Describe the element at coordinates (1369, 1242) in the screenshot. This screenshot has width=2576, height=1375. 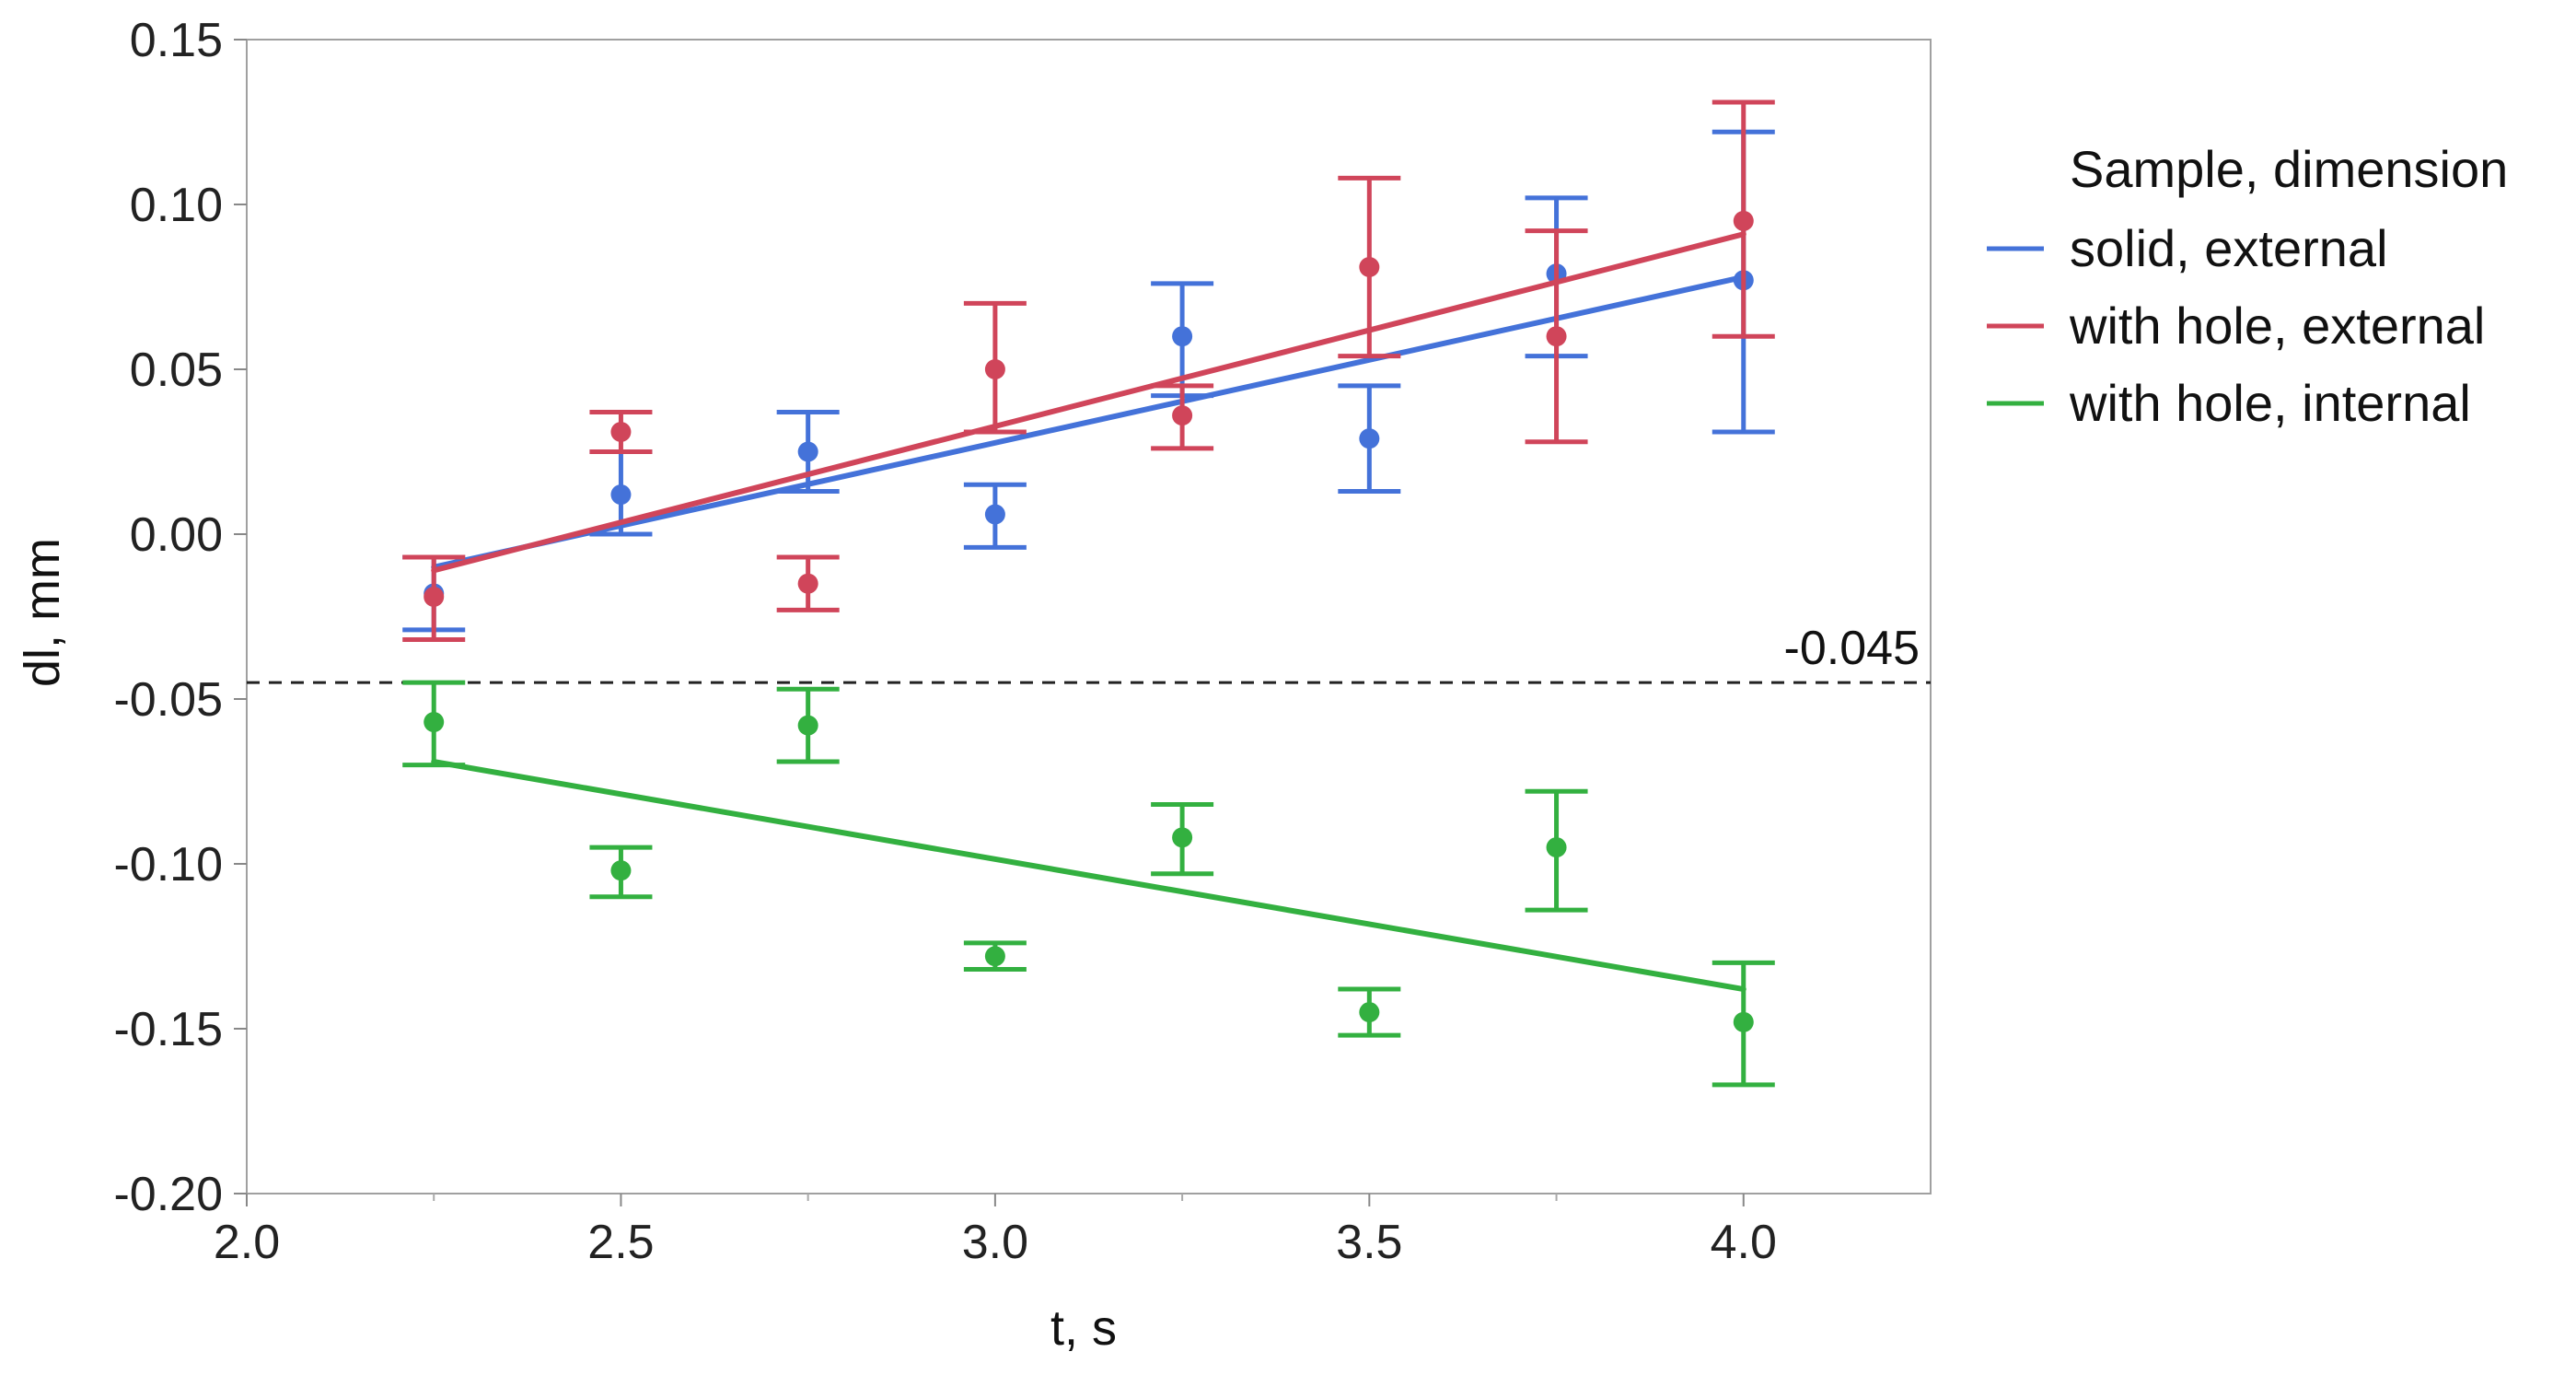
I see `x-tick-label: 3.5` at that location.